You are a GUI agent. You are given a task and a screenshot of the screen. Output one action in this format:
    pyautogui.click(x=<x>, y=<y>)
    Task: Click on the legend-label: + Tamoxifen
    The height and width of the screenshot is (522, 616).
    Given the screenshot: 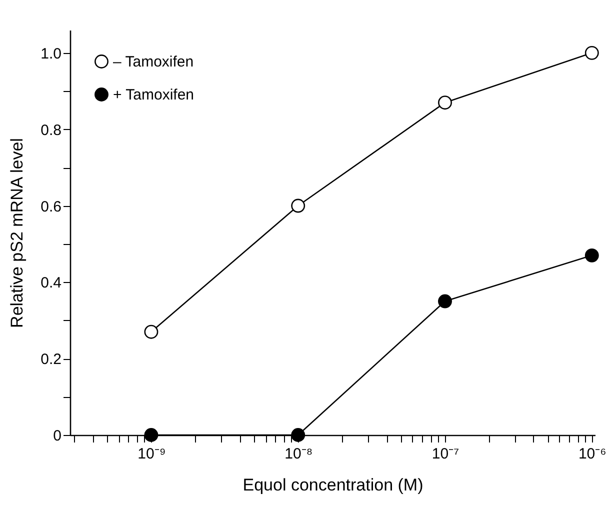 What is the action you would take?
    pyautogui.click(x=153, y=95)
    